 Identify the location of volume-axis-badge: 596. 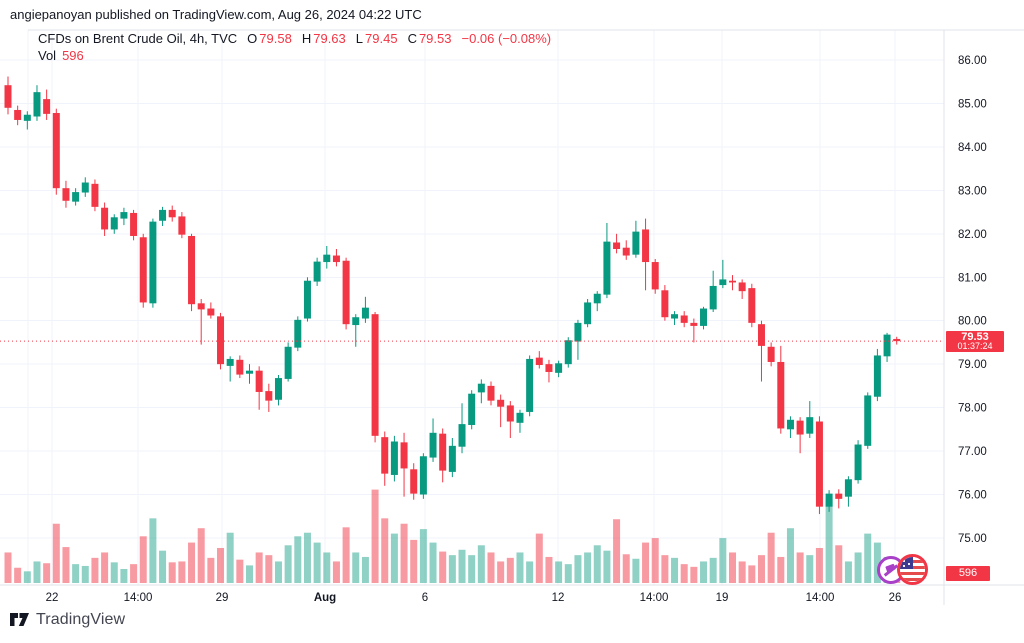
(968, 573).